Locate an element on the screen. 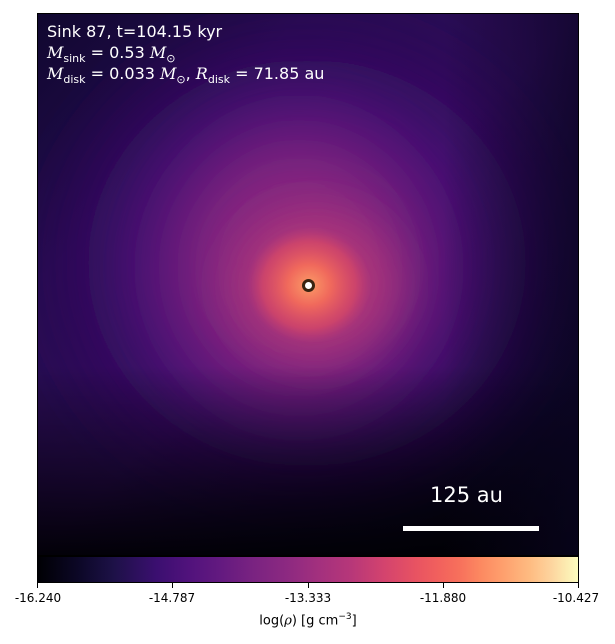  sink-time-label: Sink 87, t=104.15 kyr is located at coordinates (135, 31).